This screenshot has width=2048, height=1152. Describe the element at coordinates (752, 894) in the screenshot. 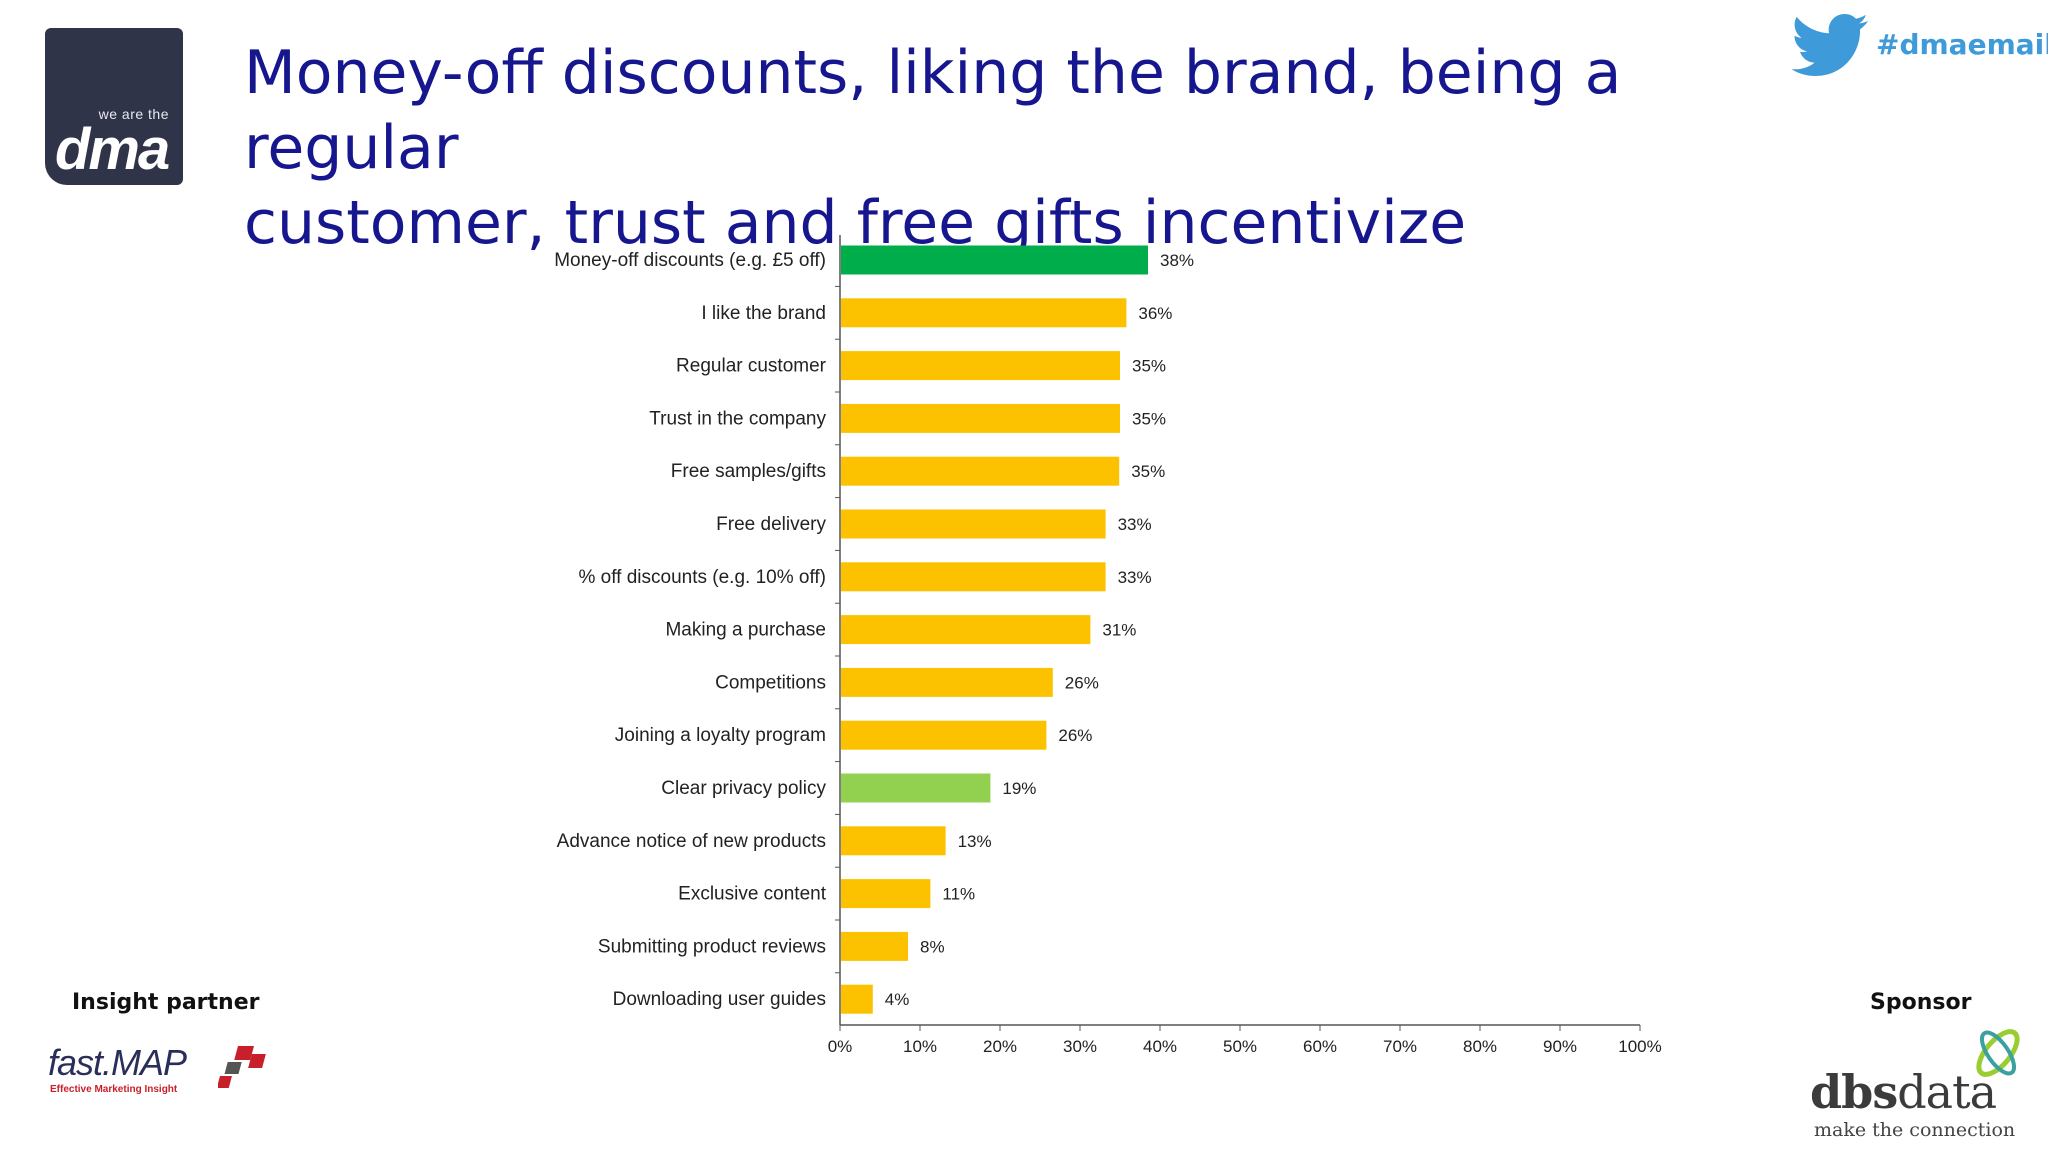

I see `category-label: Exclusive content` at that location.